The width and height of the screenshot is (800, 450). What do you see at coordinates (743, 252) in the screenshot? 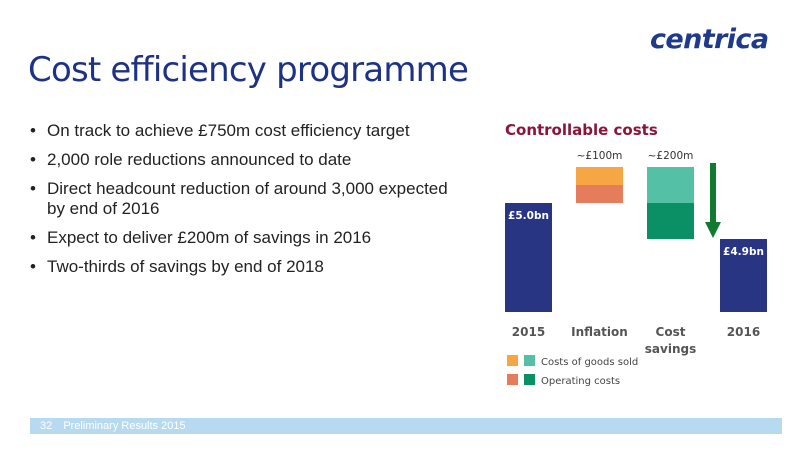
I see `total-value-label-2016: £4.9bn` at bounding box center [743, 252].